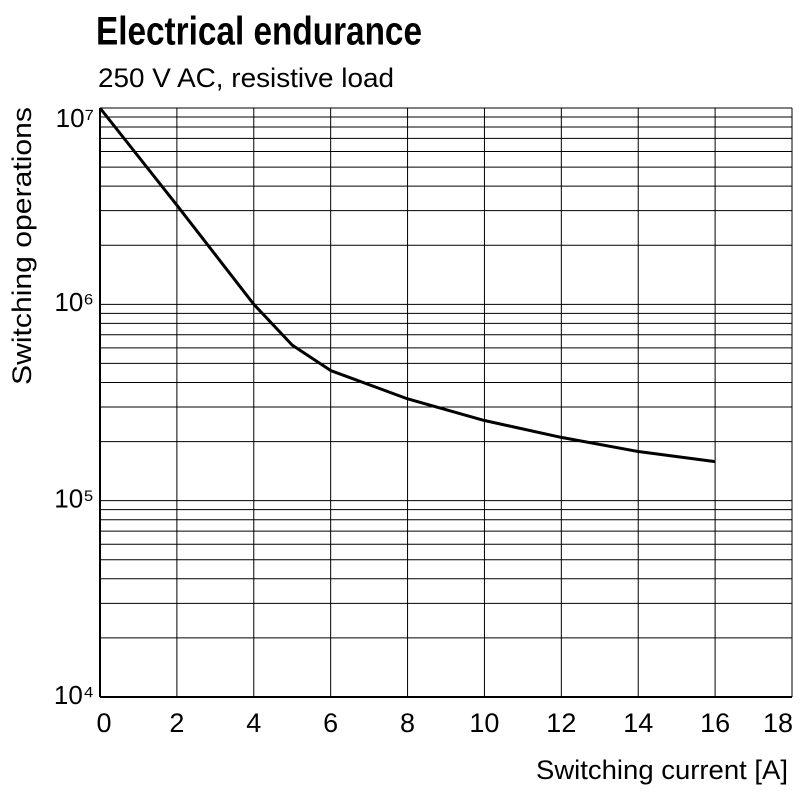  What do you see at coordinates (74, 499) in the screenshot?
I see `y-tick-label: 10⁵` at bounding box center [74, 499].